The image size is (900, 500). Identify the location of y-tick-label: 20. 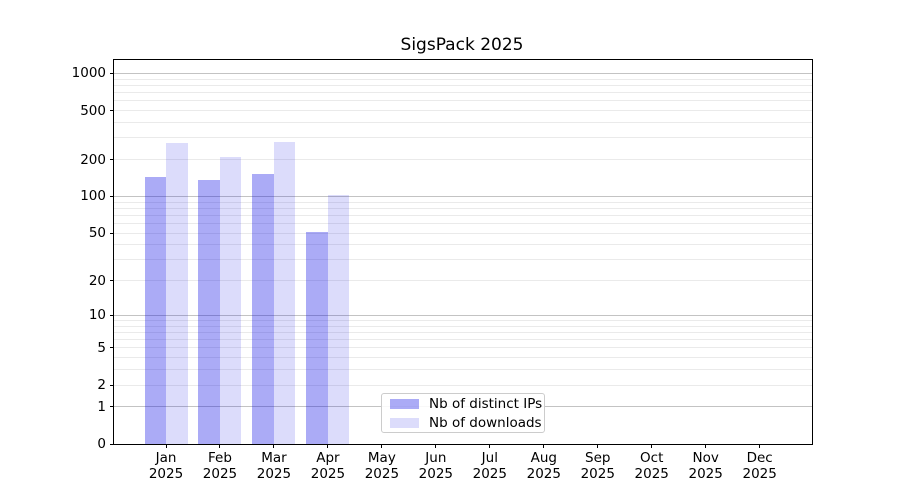
(97, 280).